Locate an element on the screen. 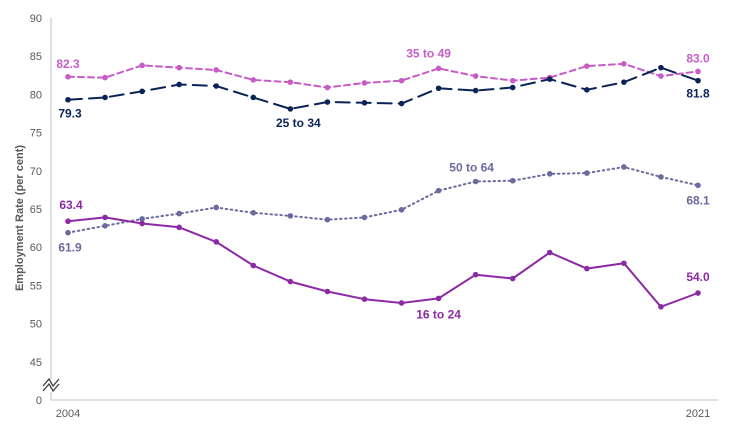 This screenshot has width=729, height=432. y-tick-label: 50 is located at coordinates (36, 325).